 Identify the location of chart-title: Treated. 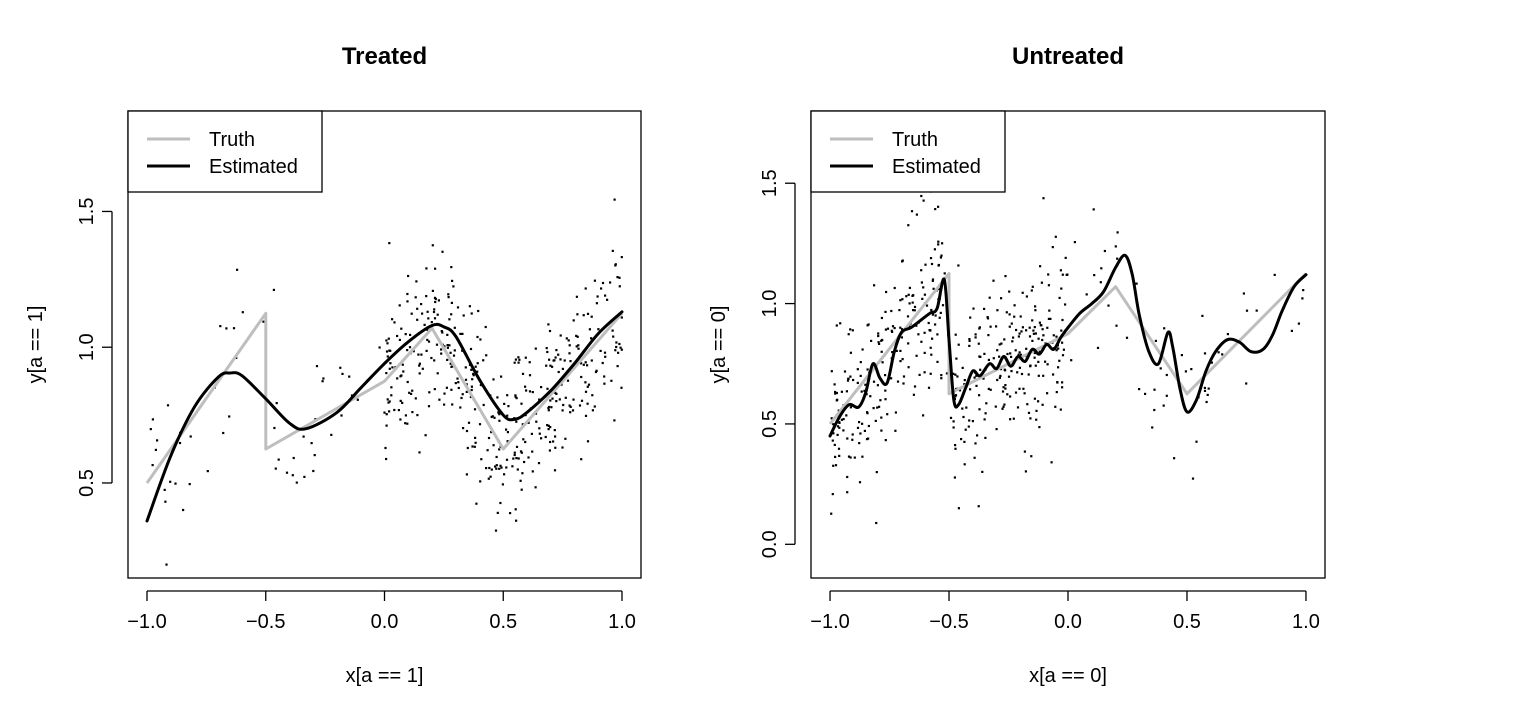
(384, 56).